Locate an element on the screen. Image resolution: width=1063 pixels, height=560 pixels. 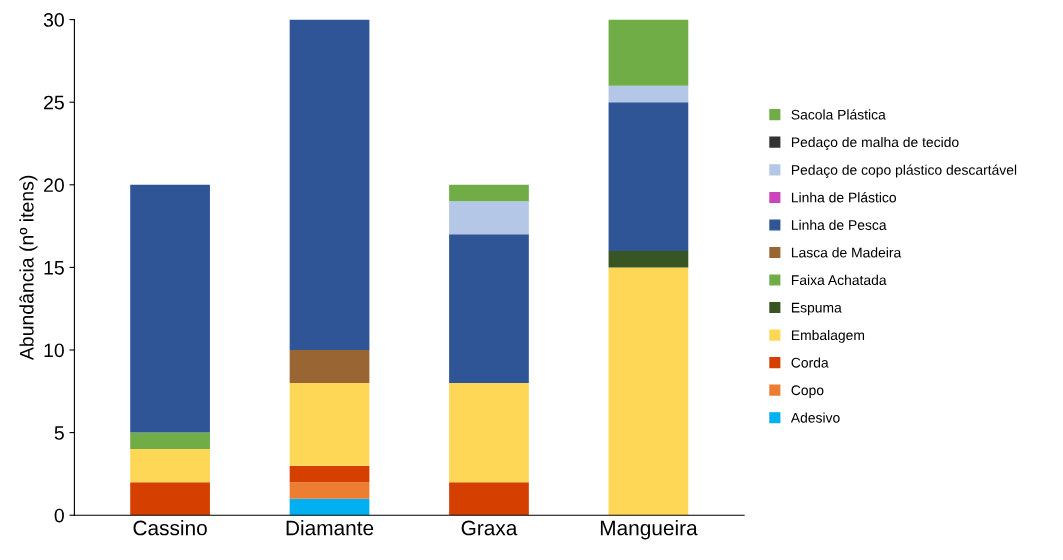
x-tick-label: Mangueira is located at coordinates (649, 530).